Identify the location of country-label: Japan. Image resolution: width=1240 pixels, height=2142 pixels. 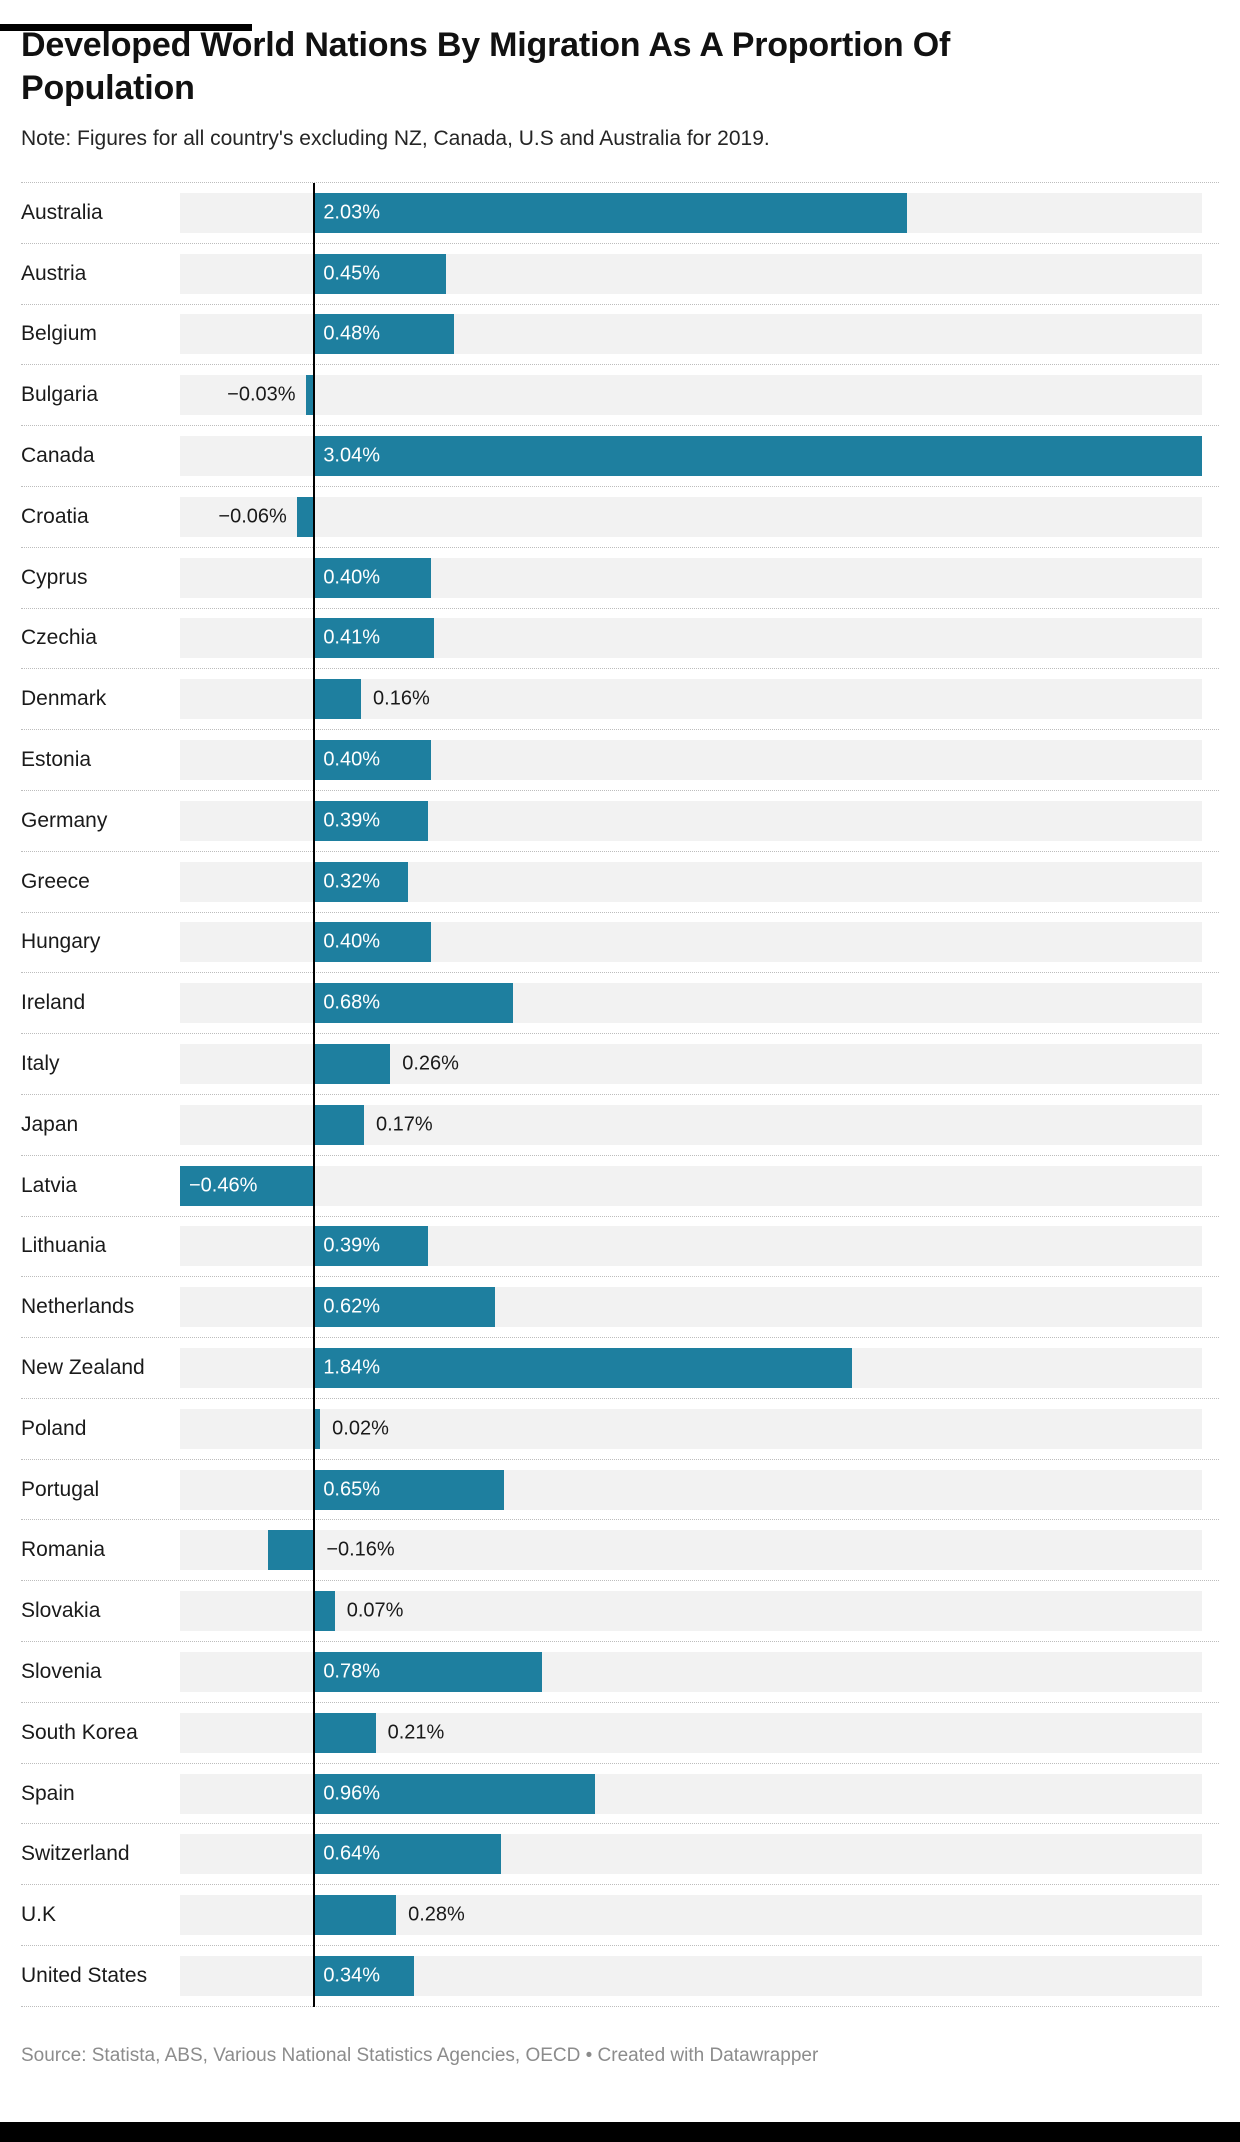
(50, 1124).